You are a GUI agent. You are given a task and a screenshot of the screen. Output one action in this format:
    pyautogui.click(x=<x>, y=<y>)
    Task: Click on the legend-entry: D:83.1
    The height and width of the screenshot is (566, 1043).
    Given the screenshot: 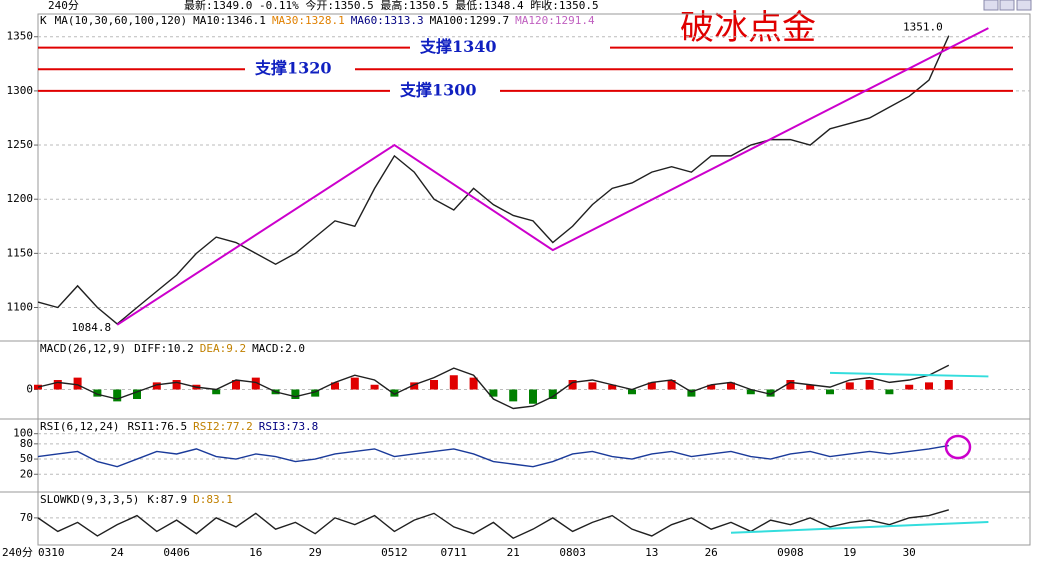 What is the action you would take?
    pyautogui.click(x=213, y=499)
    